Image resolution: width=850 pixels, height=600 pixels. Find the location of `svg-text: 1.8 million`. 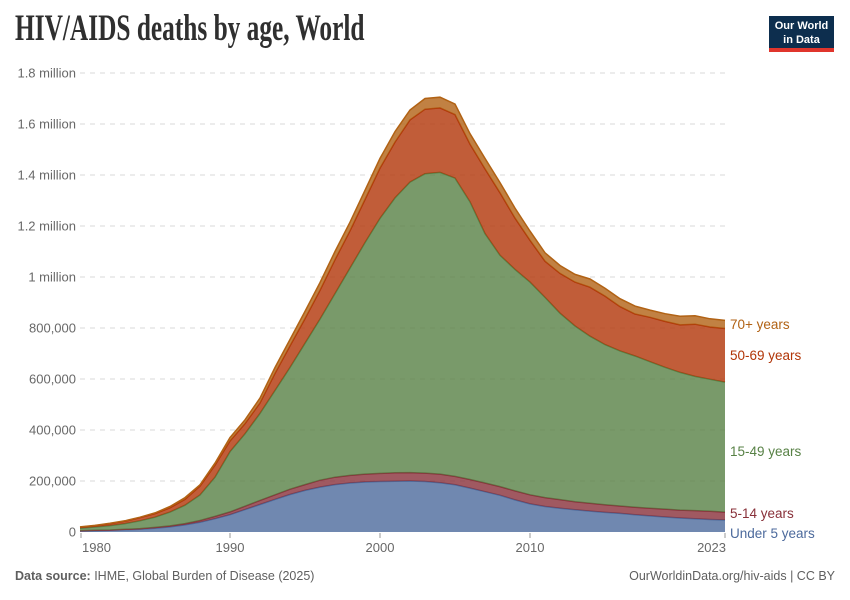

svg-text: 1.8 million is located at coordinates (46, 73).